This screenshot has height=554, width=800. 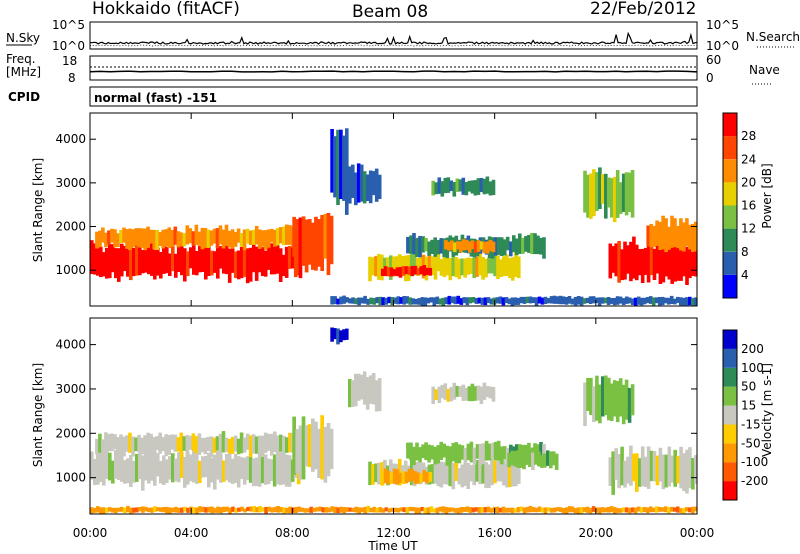 I want to click on colorbar-tick-label: 15, so click(x=748, y=406).